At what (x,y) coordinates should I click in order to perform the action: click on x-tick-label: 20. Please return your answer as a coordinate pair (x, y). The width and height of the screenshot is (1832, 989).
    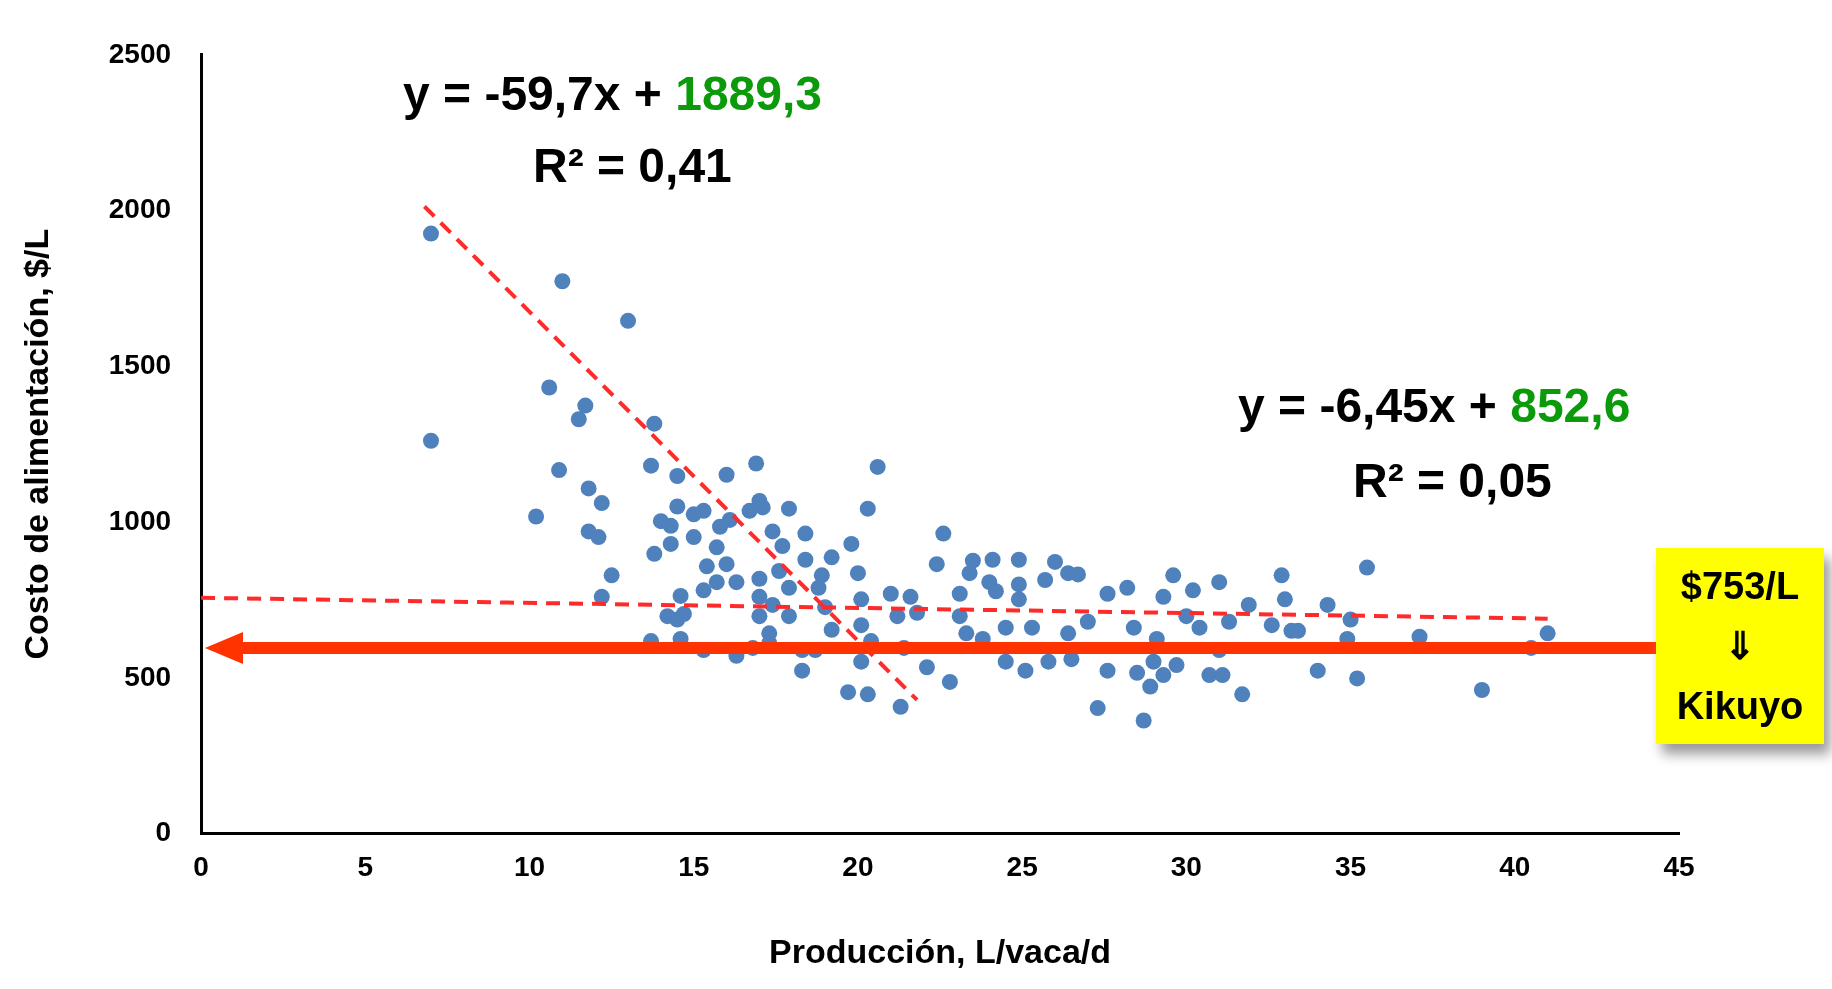
    Looking at the image, I should click on (858, 867).